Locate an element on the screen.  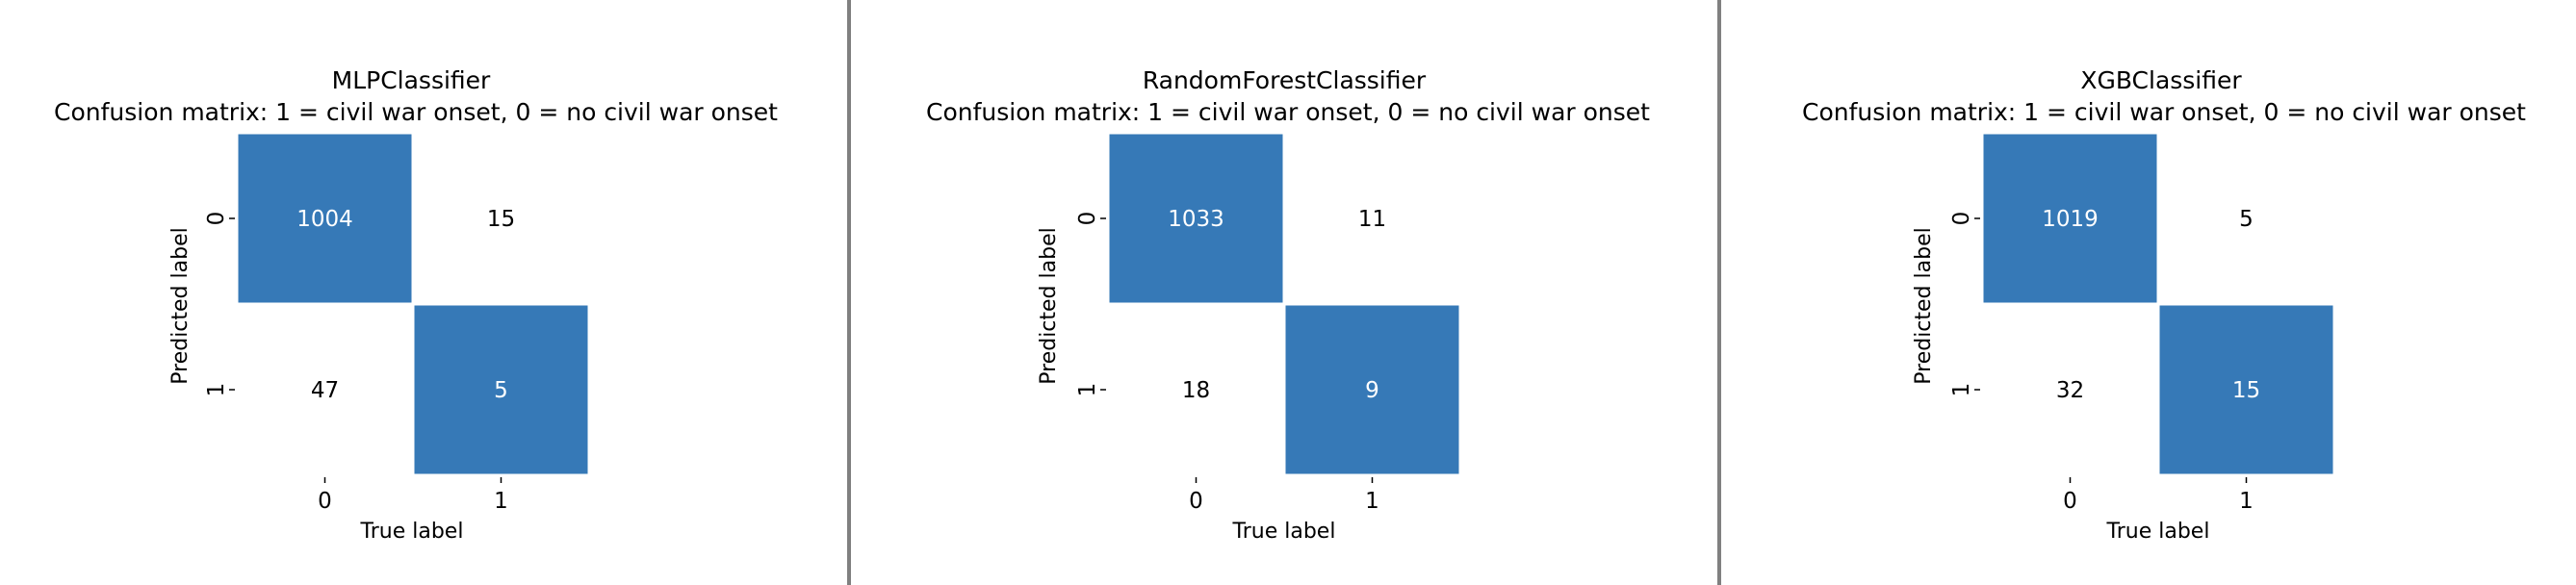
cell-value-label: 1004 is located at coordinates (324, 220).